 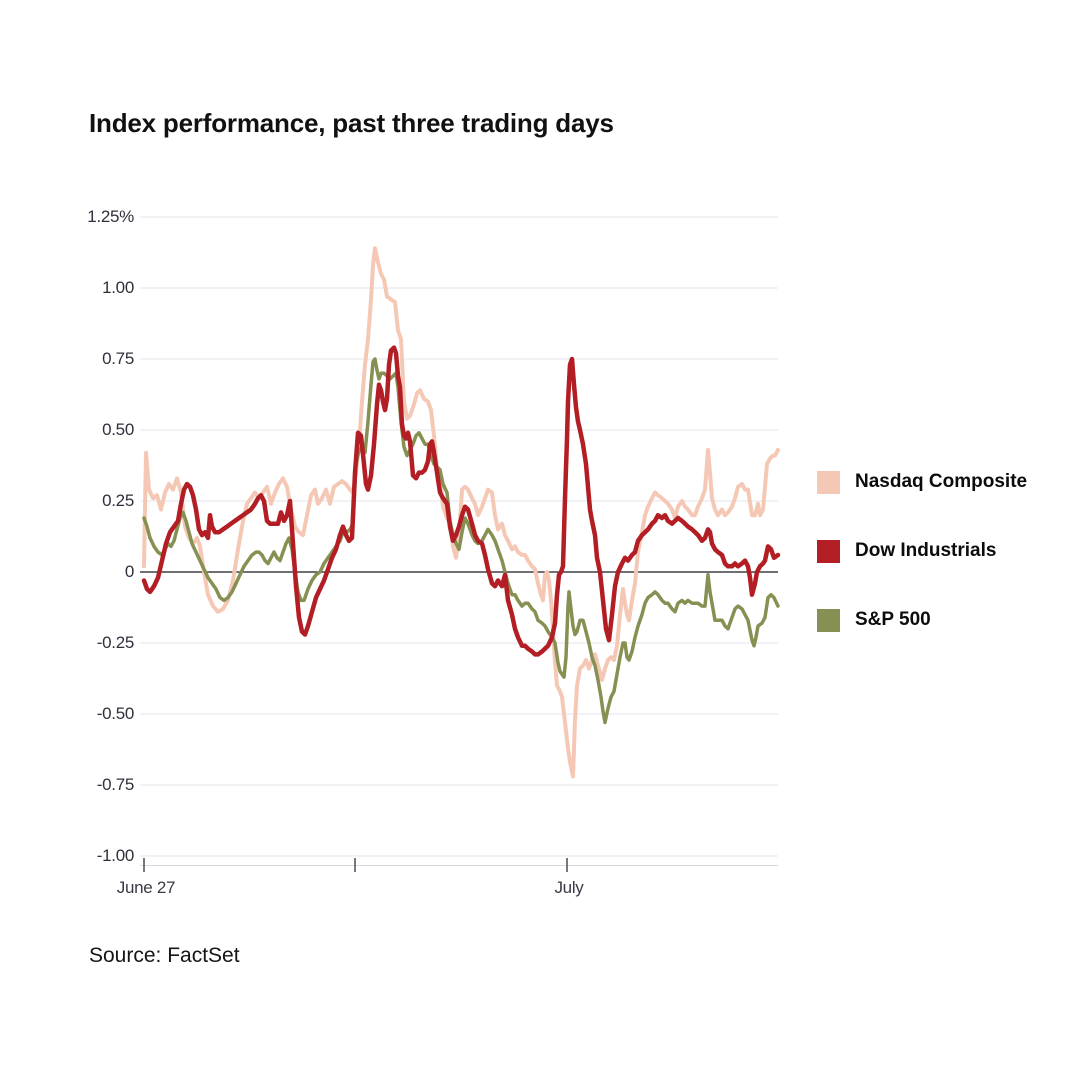 What do you see at coordinates (828, 482) in the screenshot?
I see `nasdaq-swatch-icon` at bounding box center [828, 482].